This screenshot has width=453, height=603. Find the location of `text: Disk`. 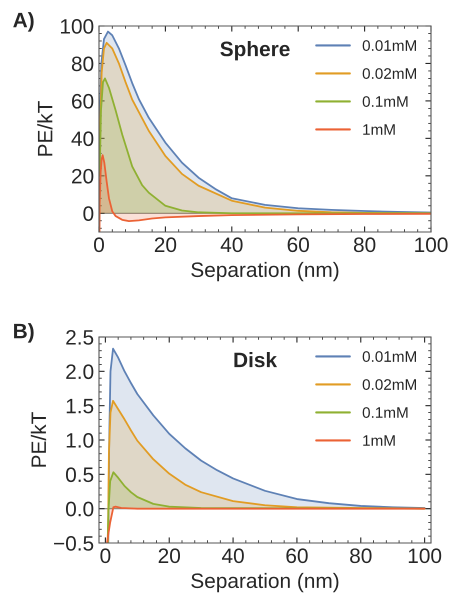

text: Disk is located at coordinates (256, 360).